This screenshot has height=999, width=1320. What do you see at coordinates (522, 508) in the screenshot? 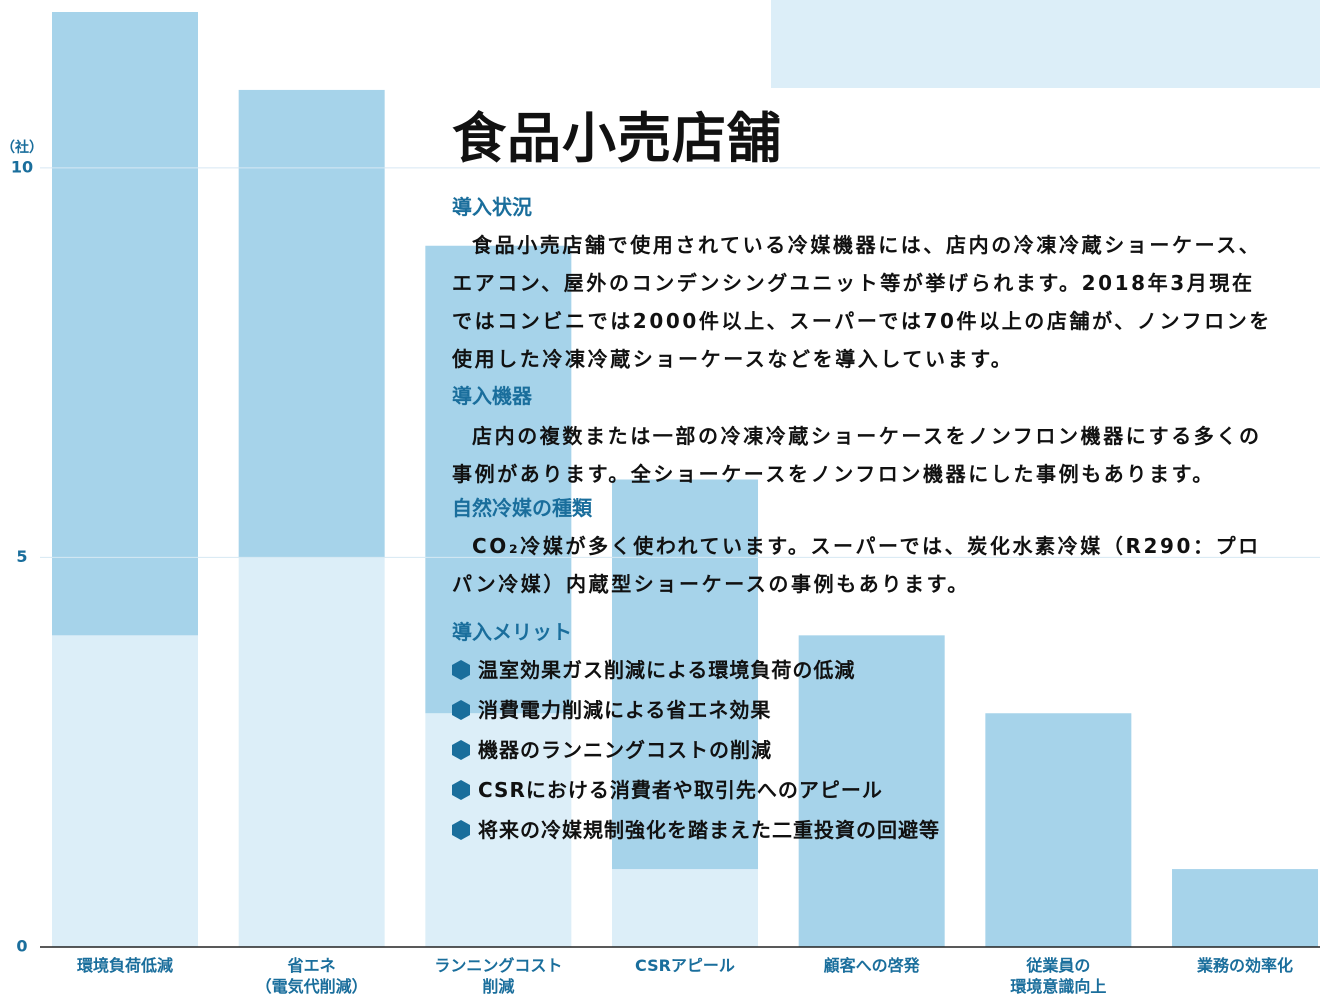
I see `section-heading: 自然冷媒の種類` at bounding box center [522, 508].